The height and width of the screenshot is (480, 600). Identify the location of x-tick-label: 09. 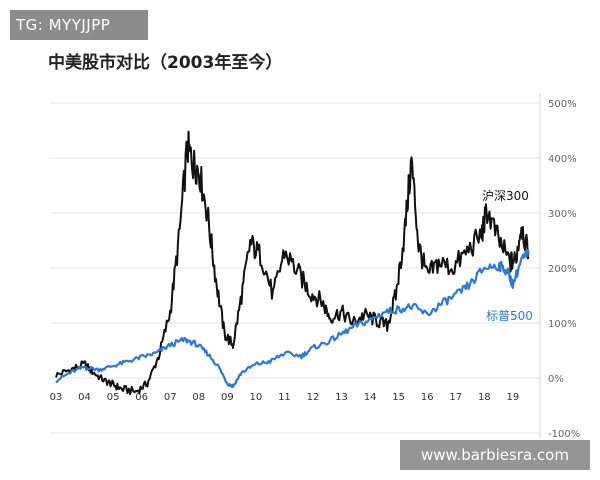
(227, 397).